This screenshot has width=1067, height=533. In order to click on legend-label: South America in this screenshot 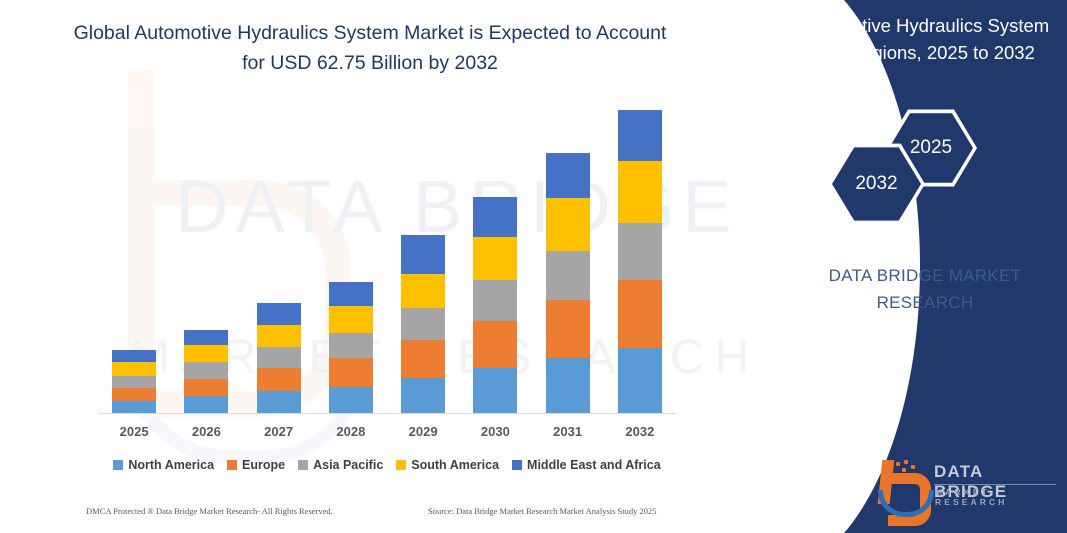, I will do `click(455, 465)`.